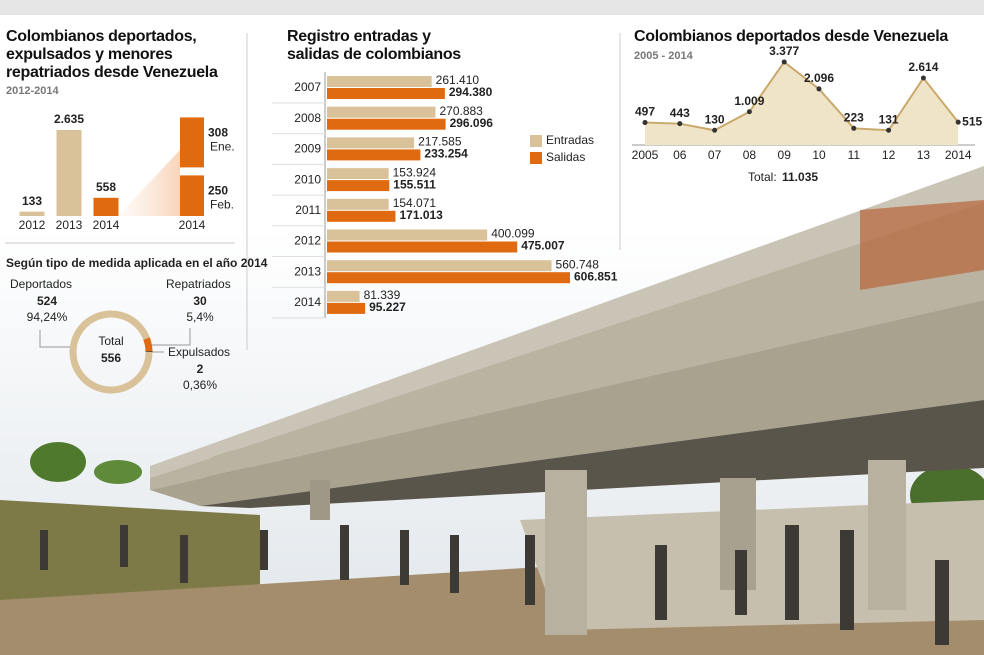 Image resolution: width=984 pixels, height=655 pixels. I want to click on value-label: 524, so click(47, 301).